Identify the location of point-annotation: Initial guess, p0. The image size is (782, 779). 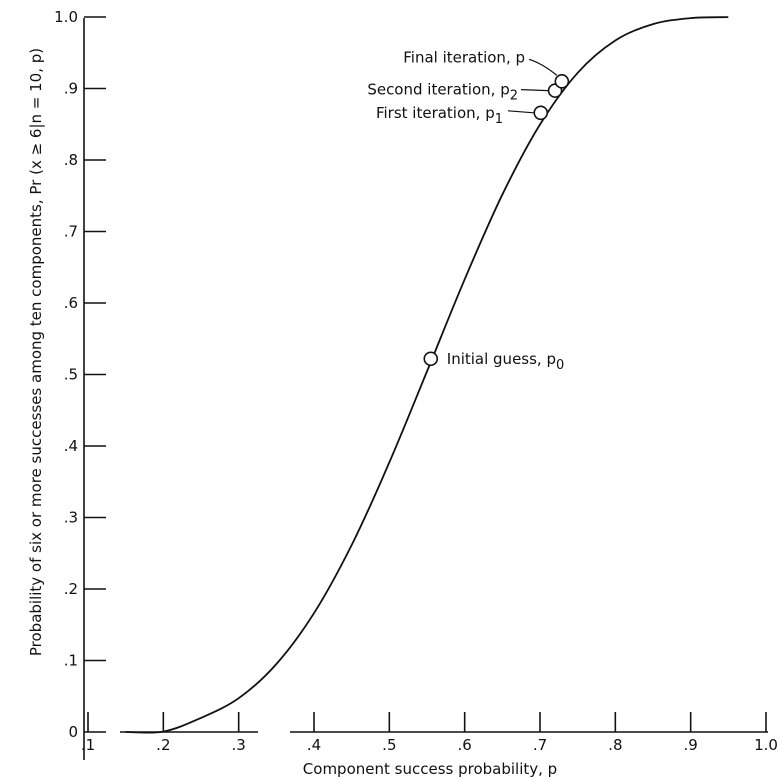
(506, 361).